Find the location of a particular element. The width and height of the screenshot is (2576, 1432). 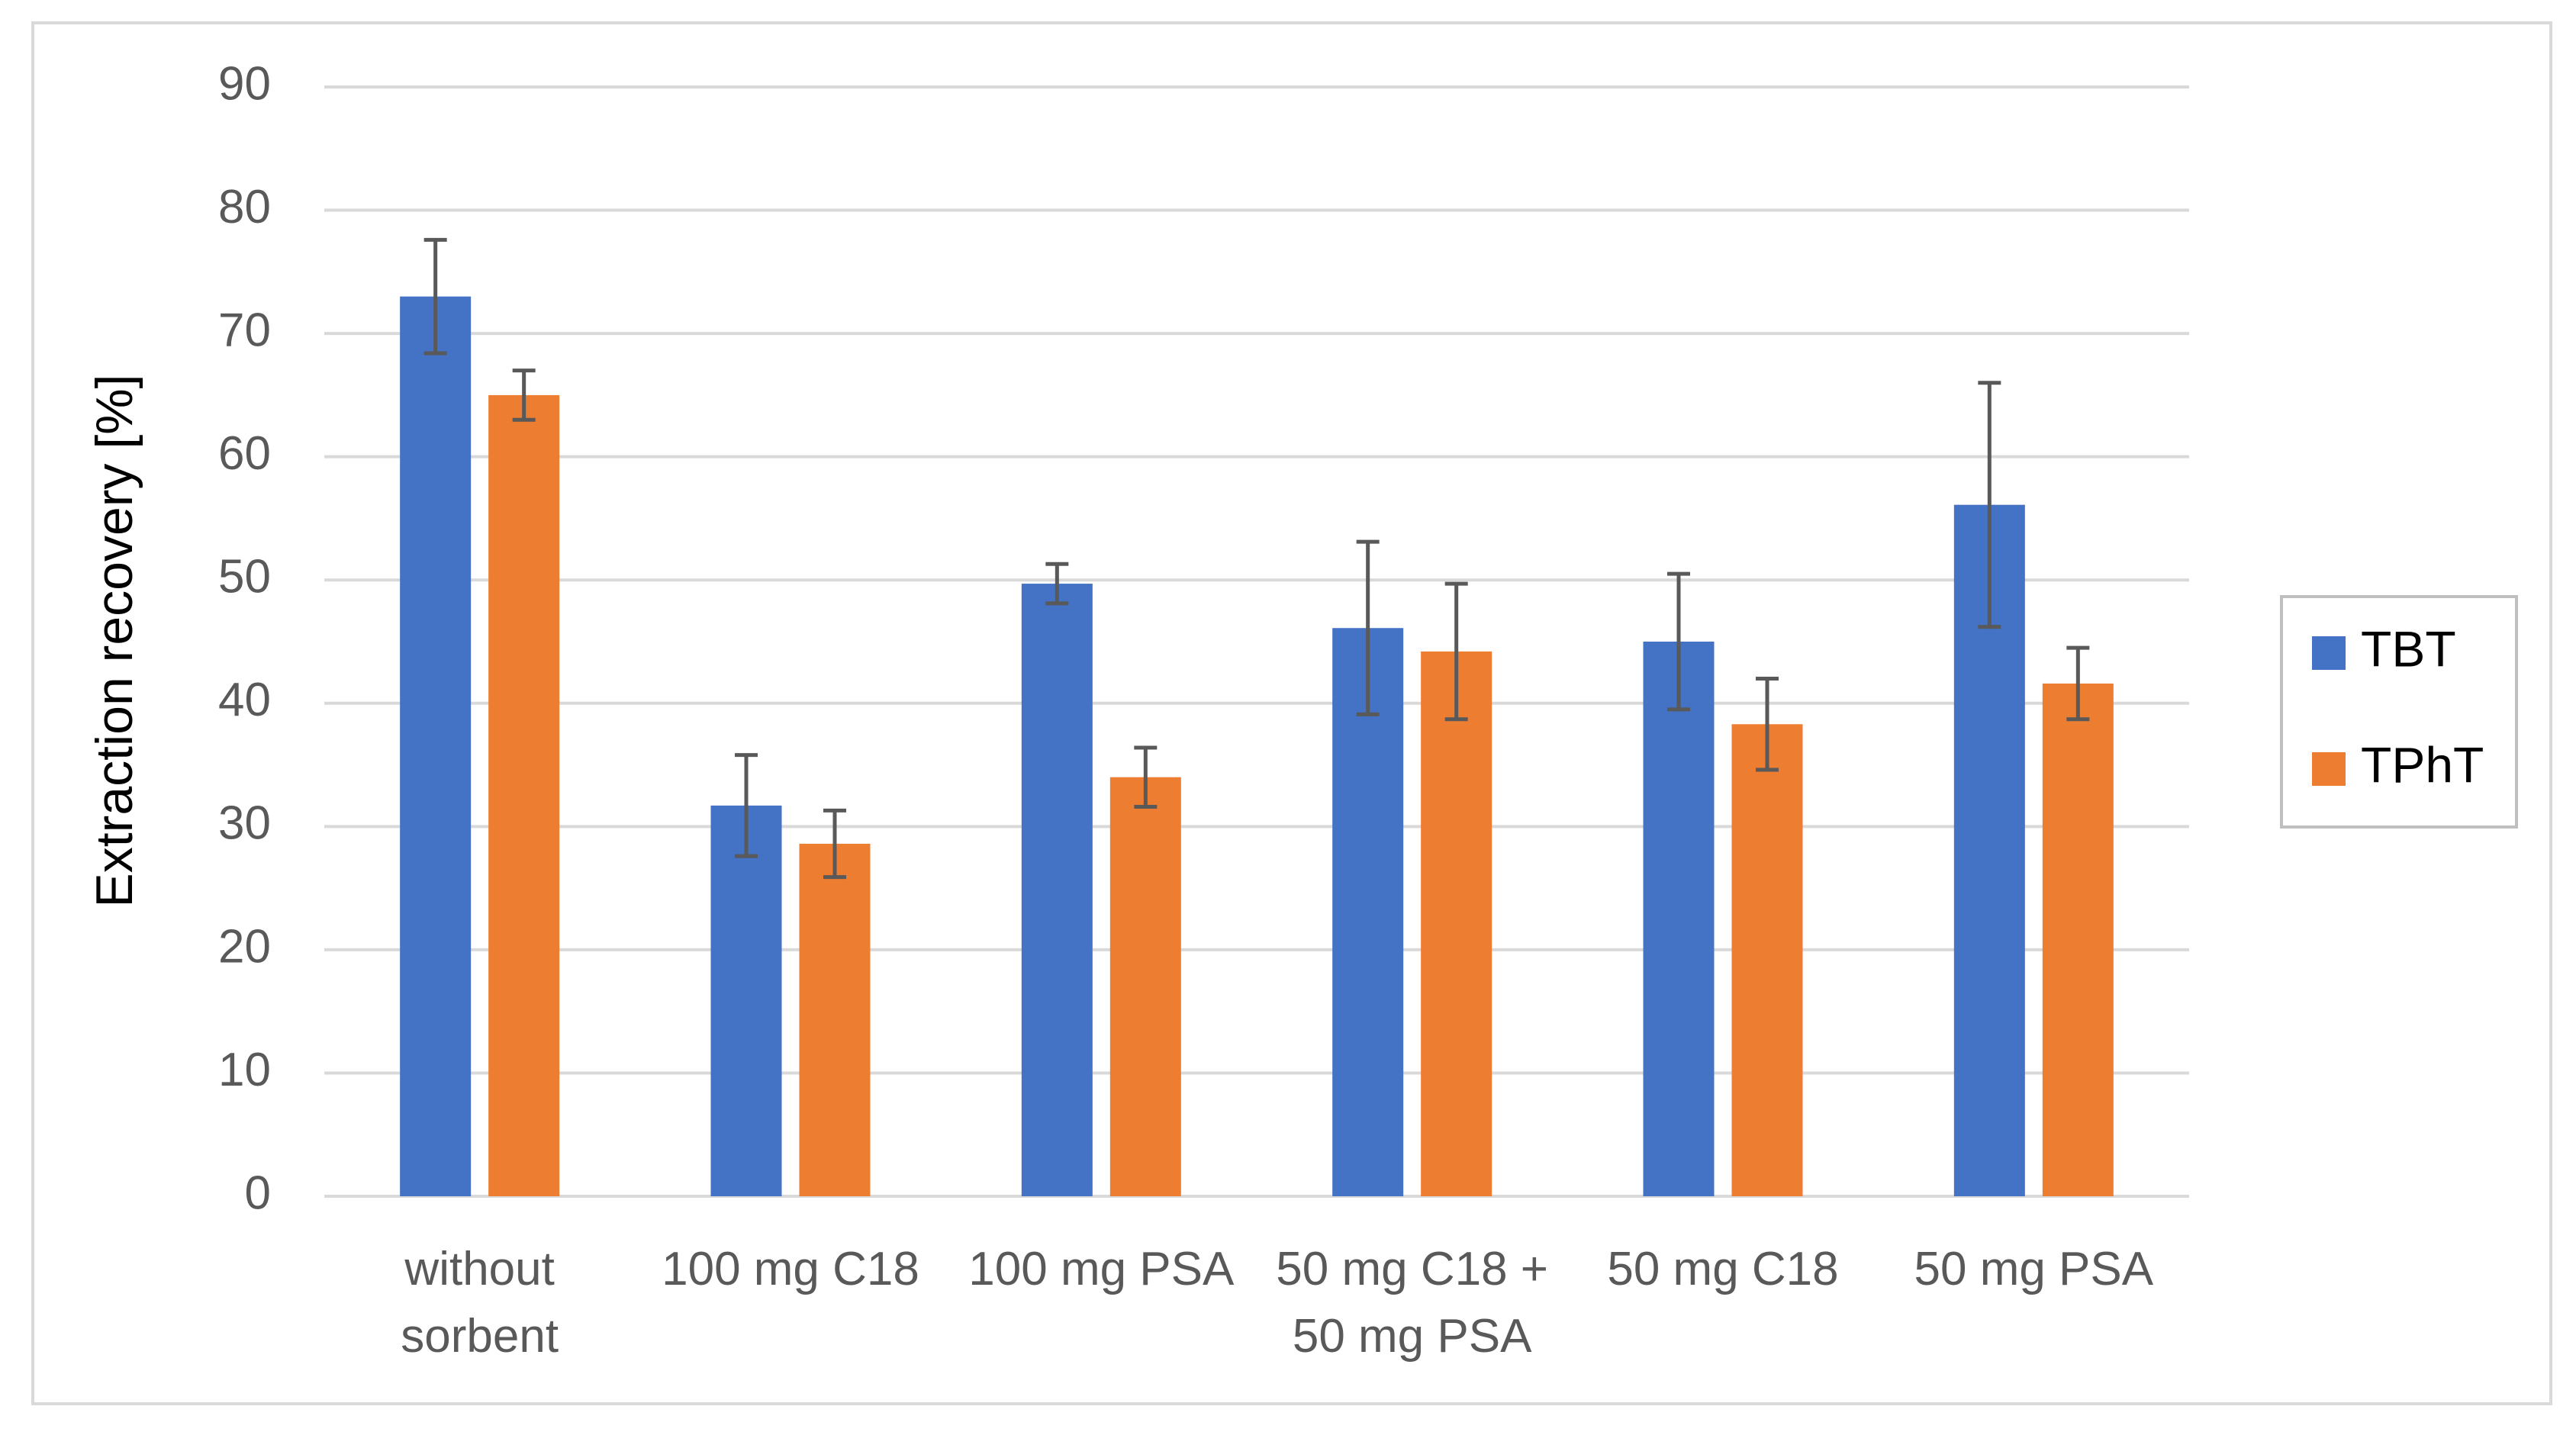

x-tick-label: 100 mg PSA is located at coordinates (1101, 1269).